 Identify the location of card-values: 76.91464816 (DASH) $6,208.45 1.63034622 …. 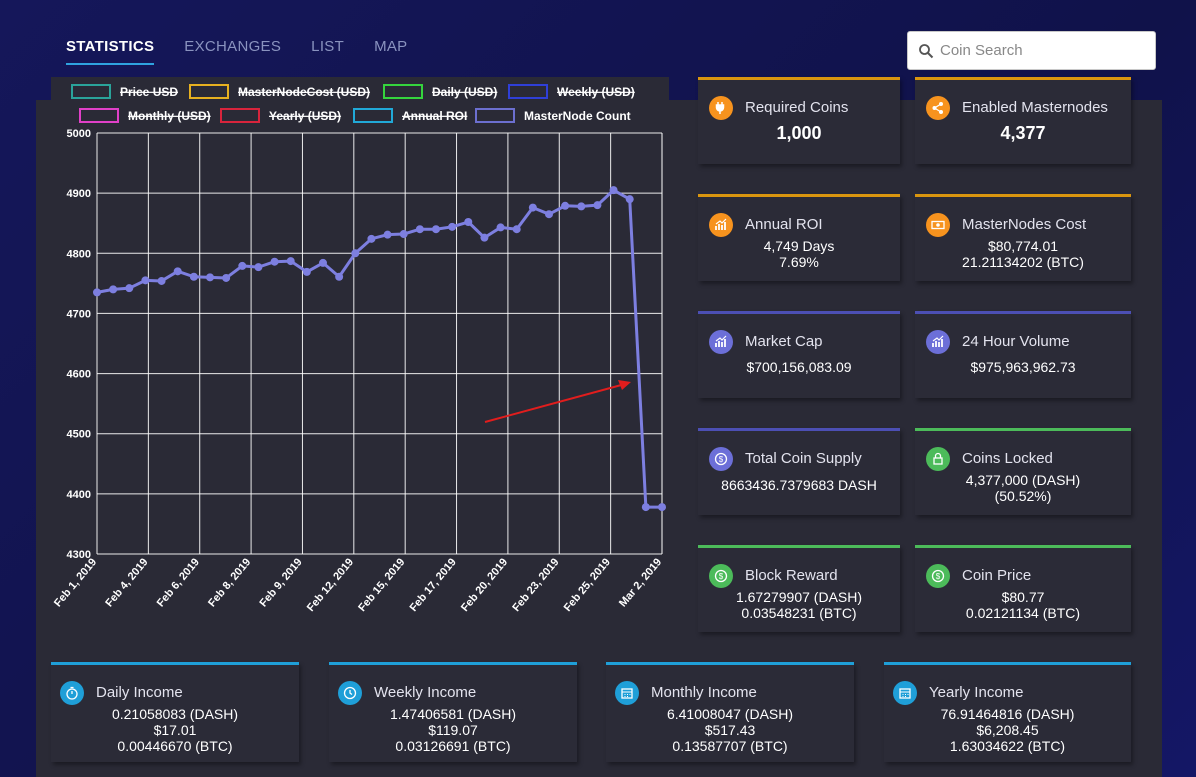
(1007, 730).